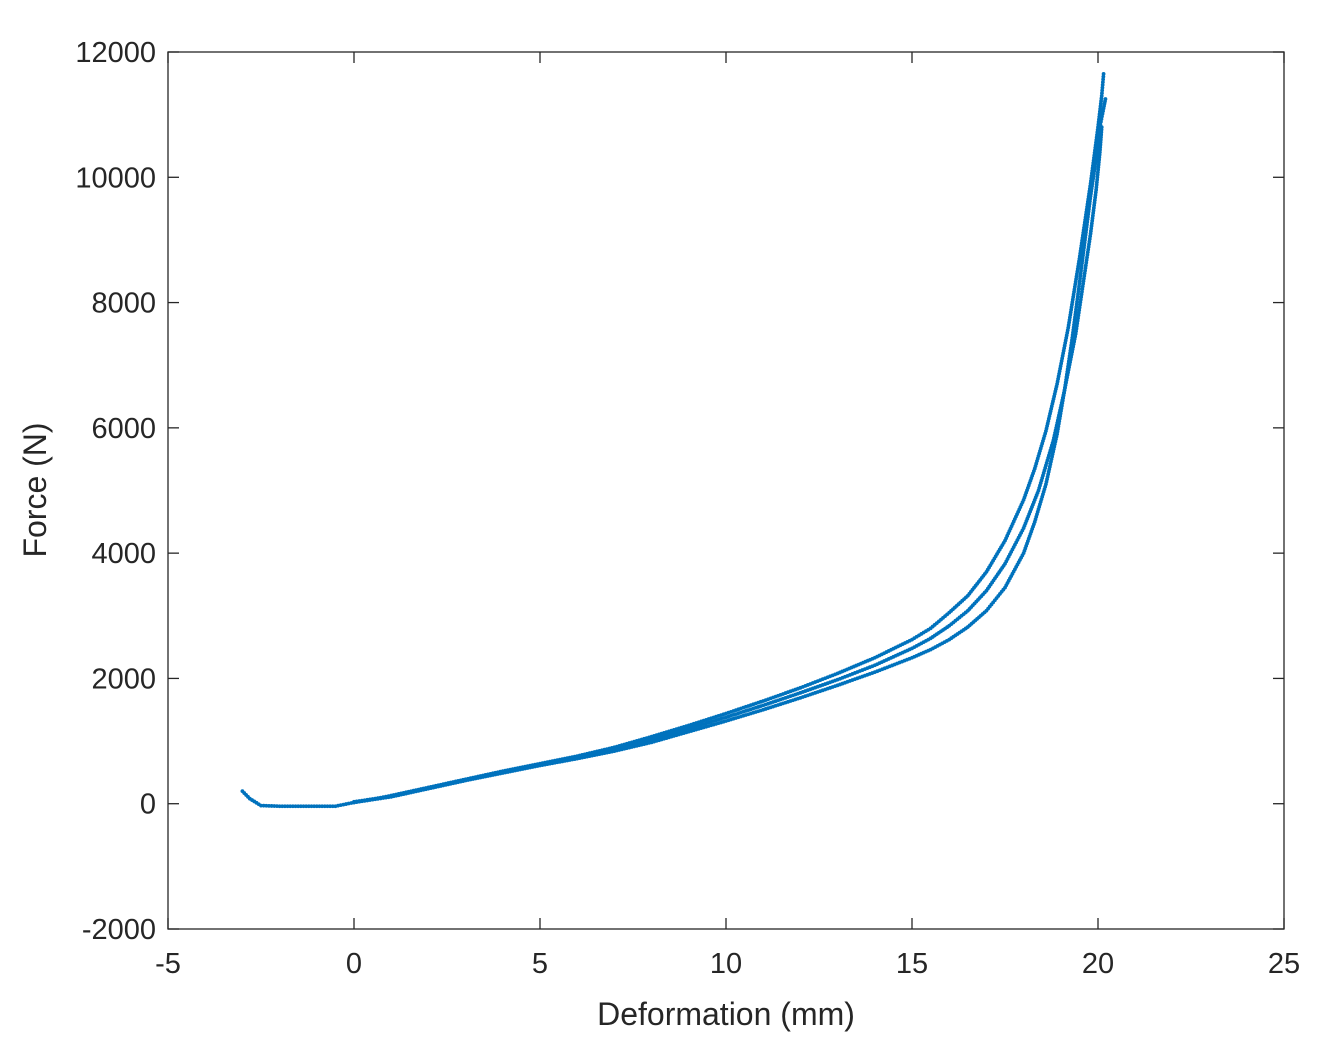 The width and height of the screenshot is (1328, 1046). What do you see at coordinates (119, 930) in the screenshot?
I see `y-tick-label: -2000` at bounding box center [119, 930].